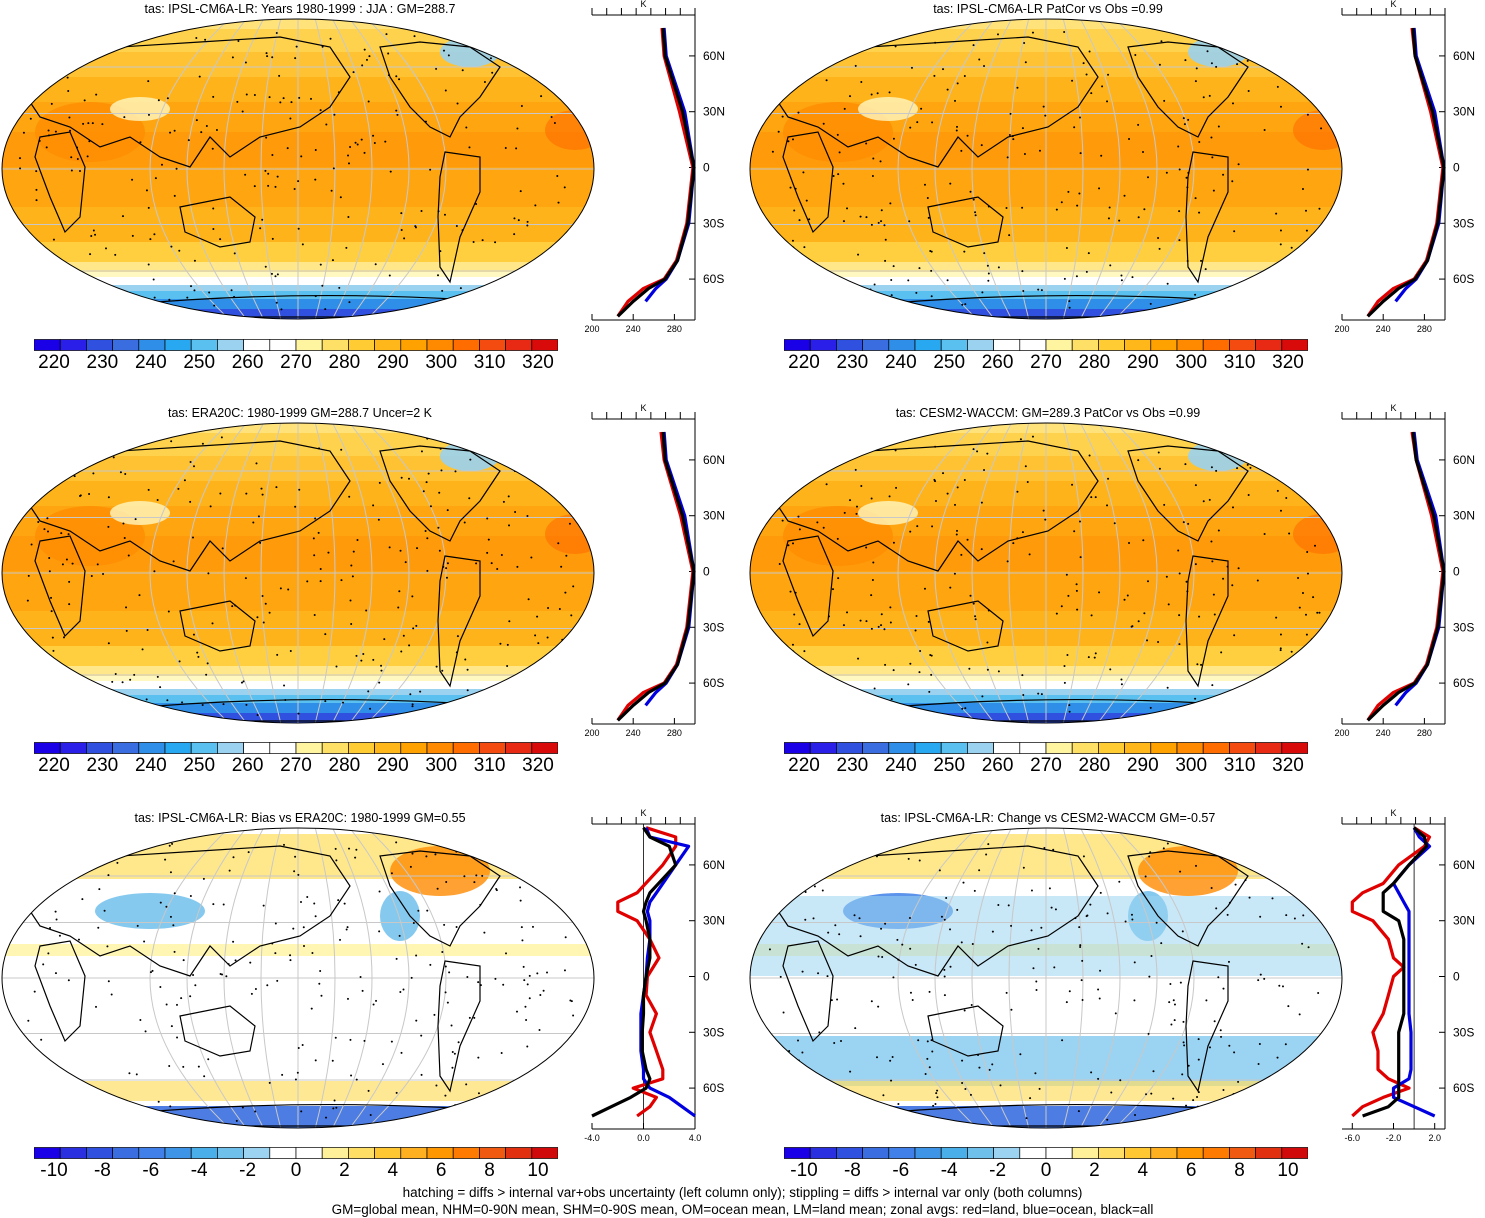 This screenshot has height=1218, width=1485. I want to click on units-label: K, so click(643, 4).